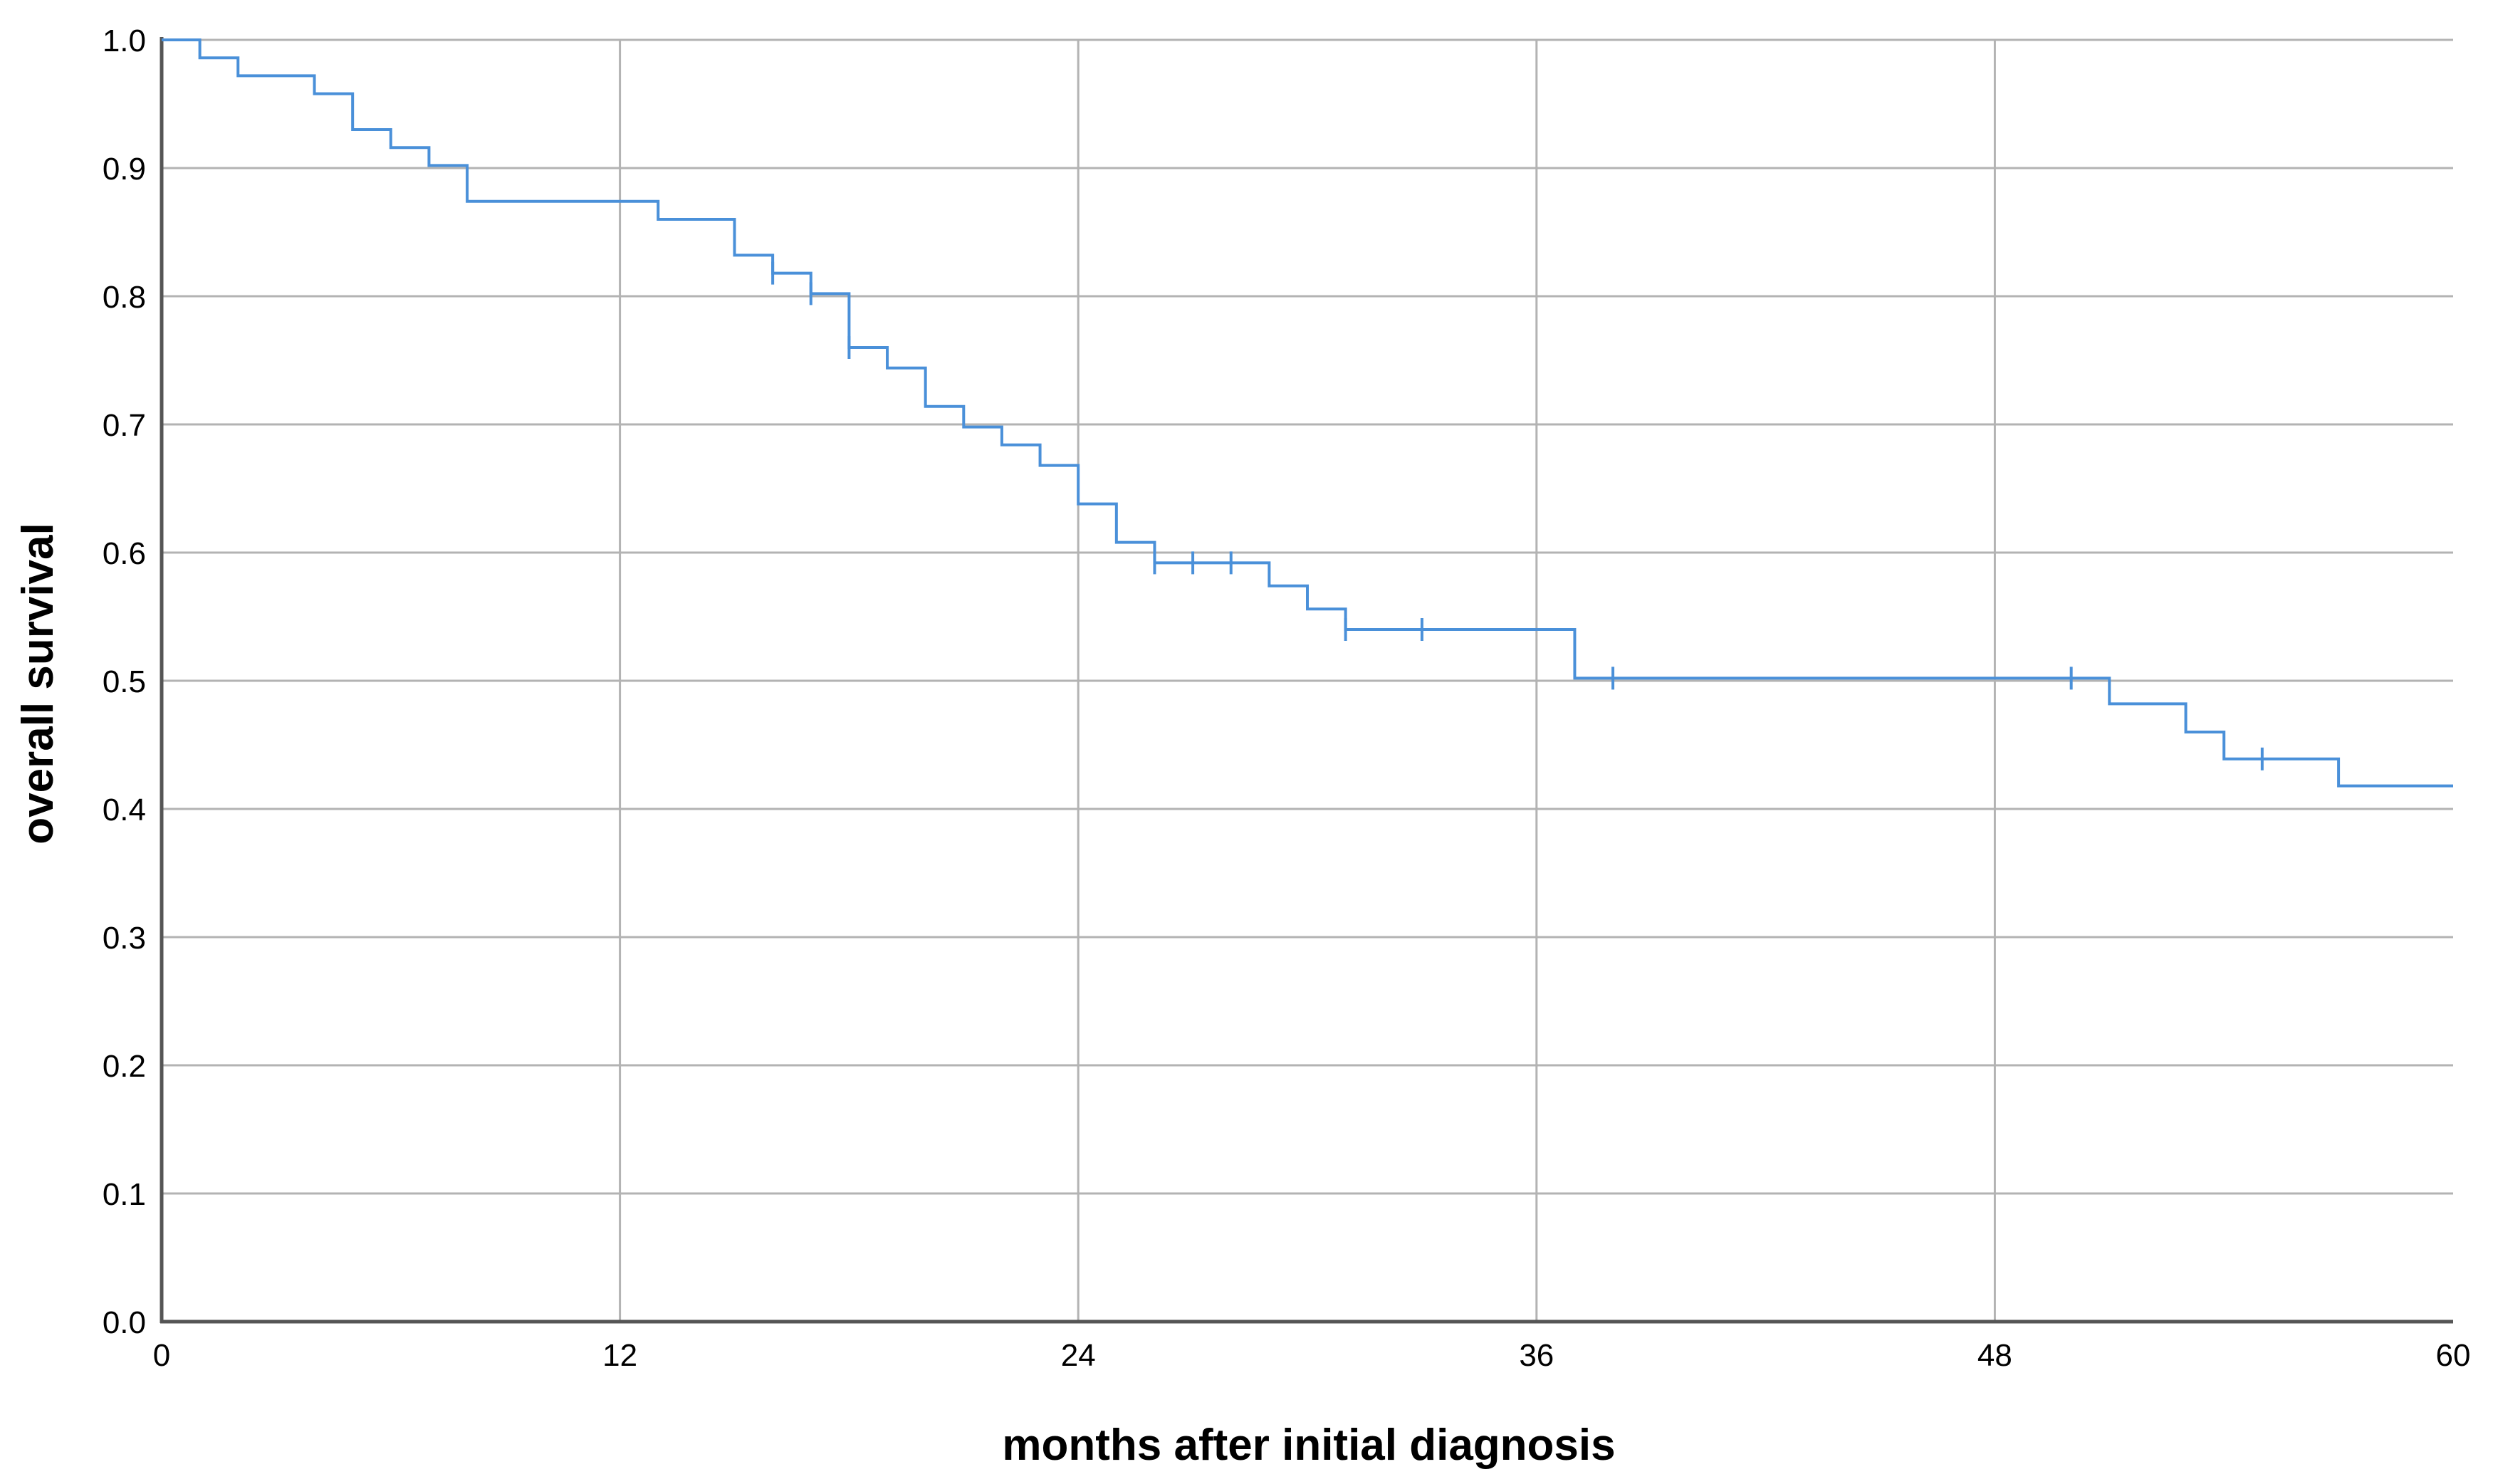 Image resolution: width=2493 pixels, height=1484 pixels. What do you see at coordinates (125, 553) in the screenshot?
I see `y-tick-label: 0.6` at bounding box center [125, 553].